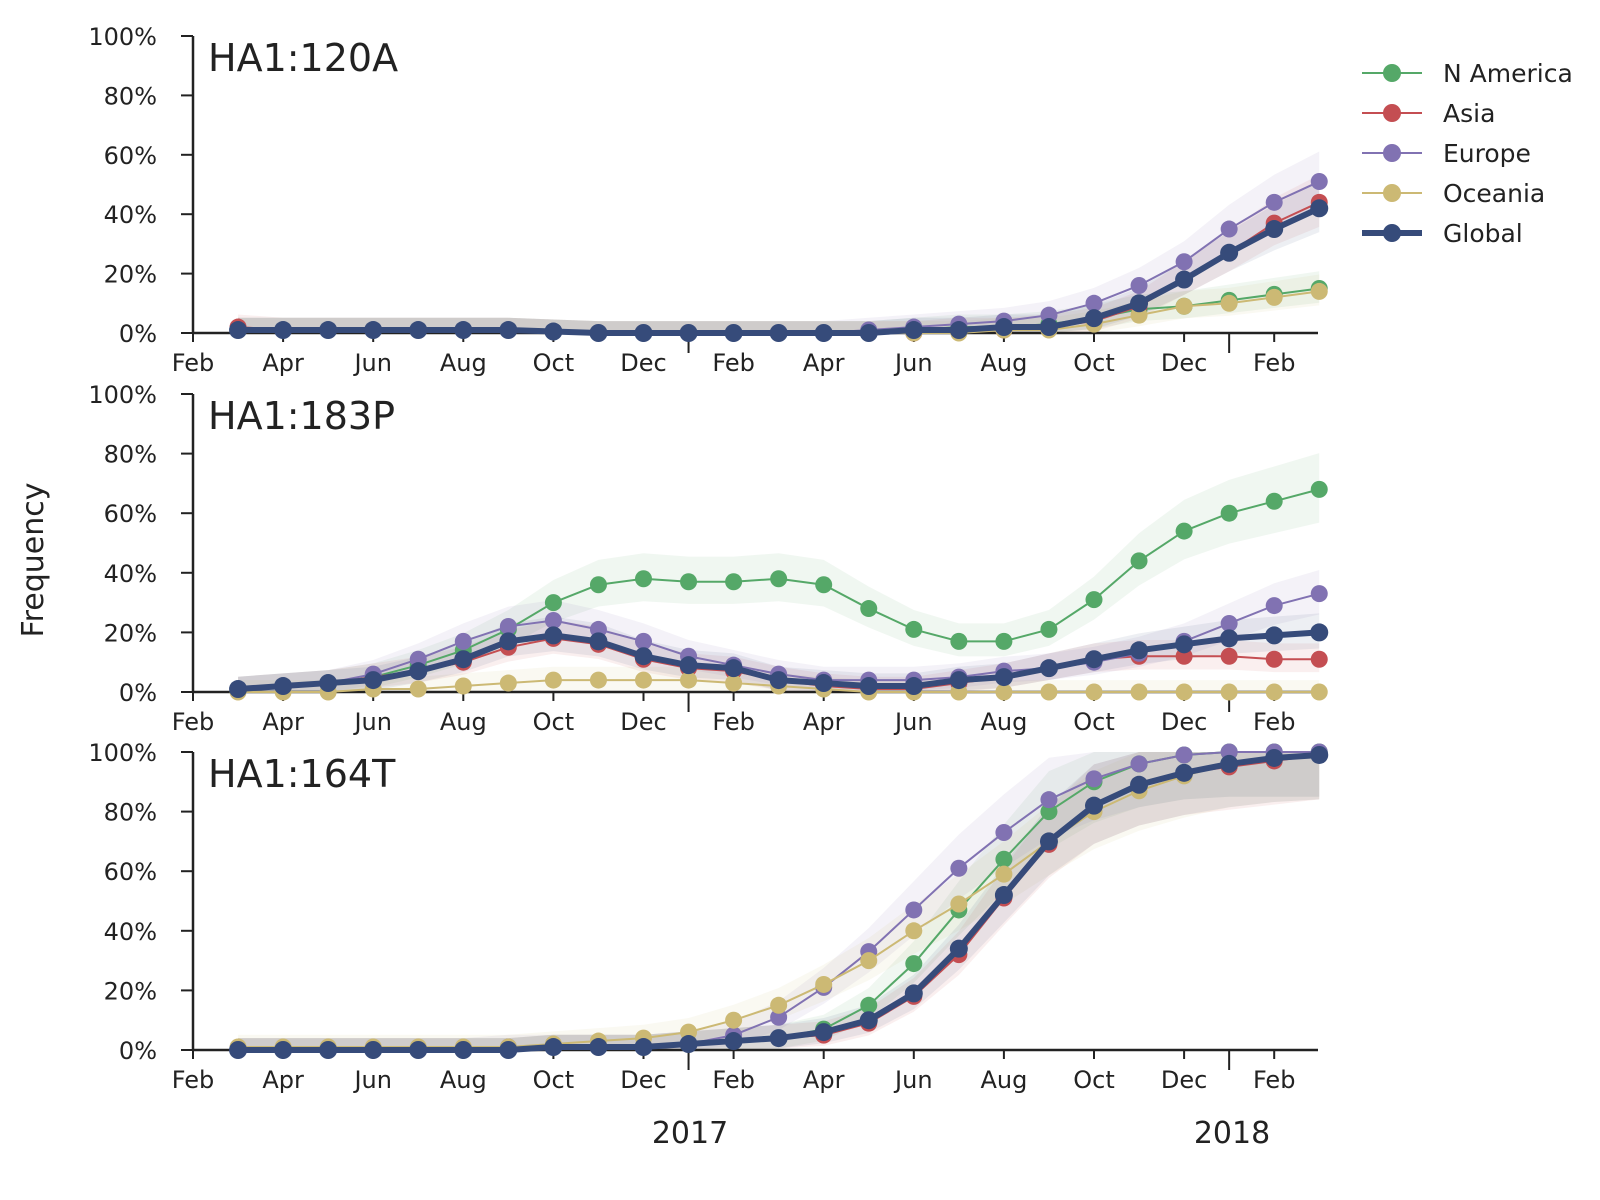 This screenshot has height=1200, width=1600. Describe the element at coordinates (303, 58) in the screenshot. I see `panel-title: HA1:120A` at that location.